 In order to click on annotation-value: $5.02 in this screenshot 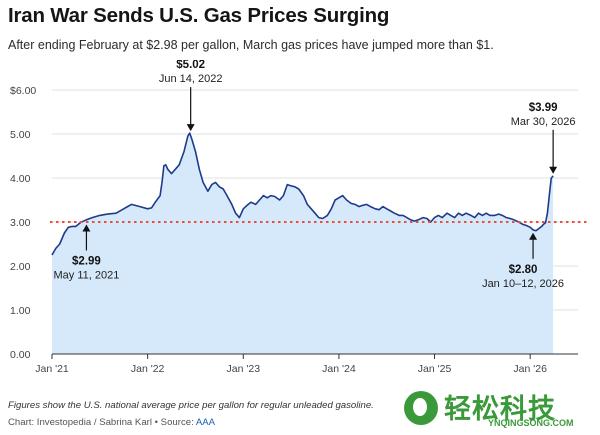, I will do `click(190, 65)`.